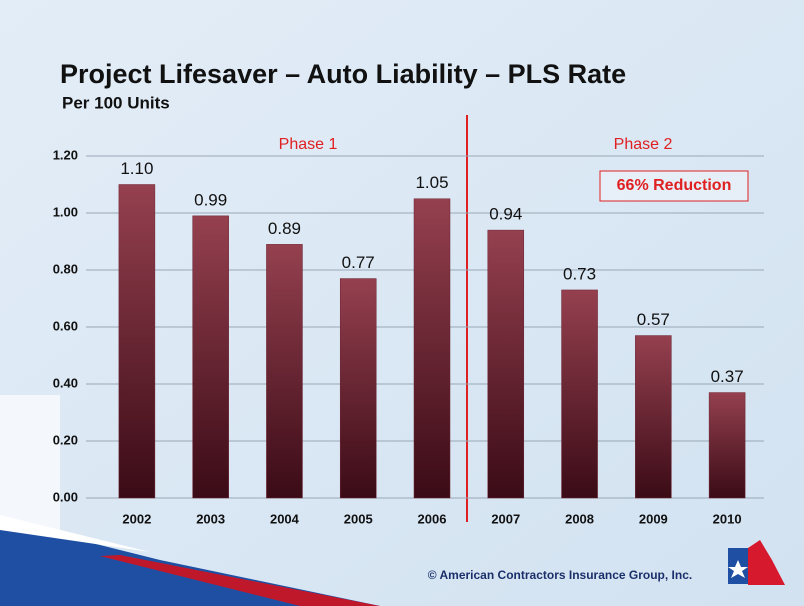  What do you see at coordinates (240, 580) in the screenshot?
I see `swoosh-red` at bounding box center [240, 580].